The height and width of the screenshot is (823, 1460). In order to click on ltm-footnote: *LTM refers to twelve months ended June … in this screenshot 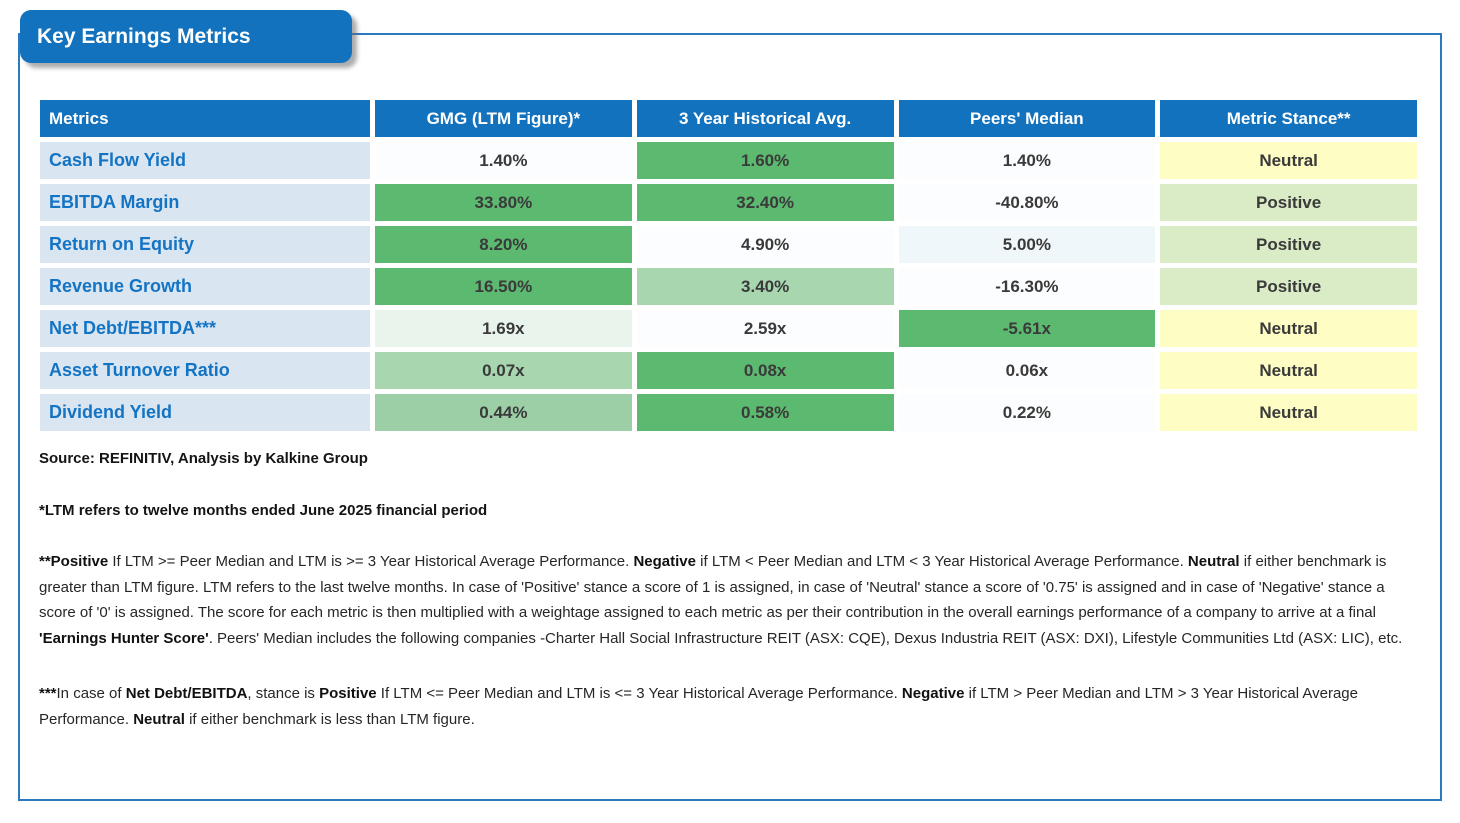, I will do `click(263, 510)`.